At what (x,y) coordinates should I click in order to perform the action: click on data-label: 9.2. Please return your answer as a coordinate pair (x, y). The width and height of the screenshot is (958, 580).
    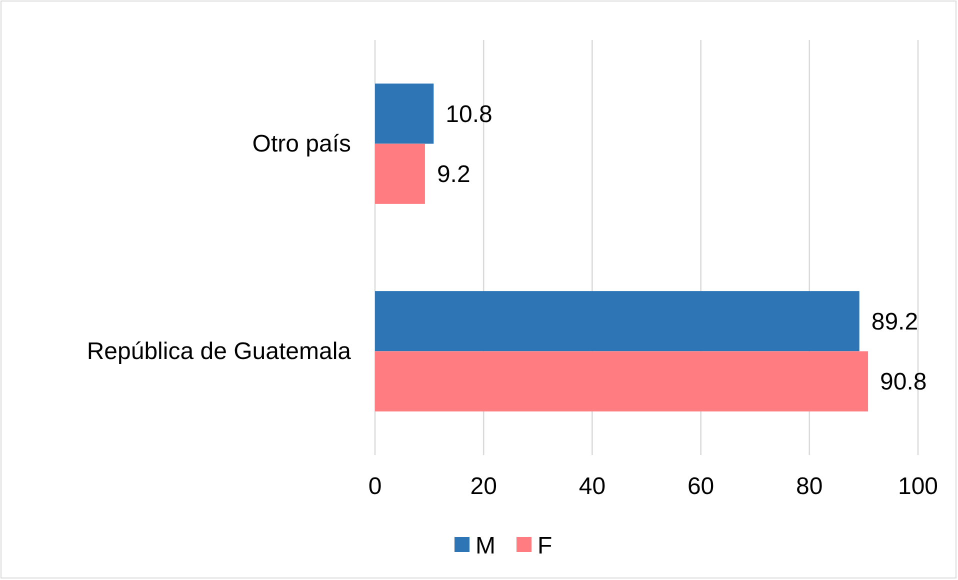
    Looking at the image, I should click on (453, 174).